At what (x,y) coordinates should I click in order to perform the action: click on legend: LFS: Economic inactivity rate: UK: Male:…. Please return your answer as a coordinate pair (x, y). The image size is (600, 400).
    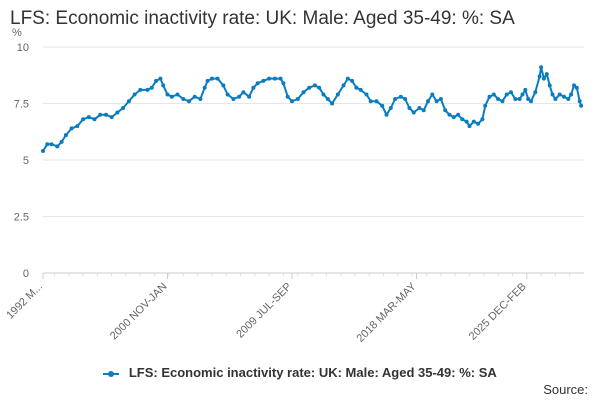
    Looking at the image, I should click on (300, 372).